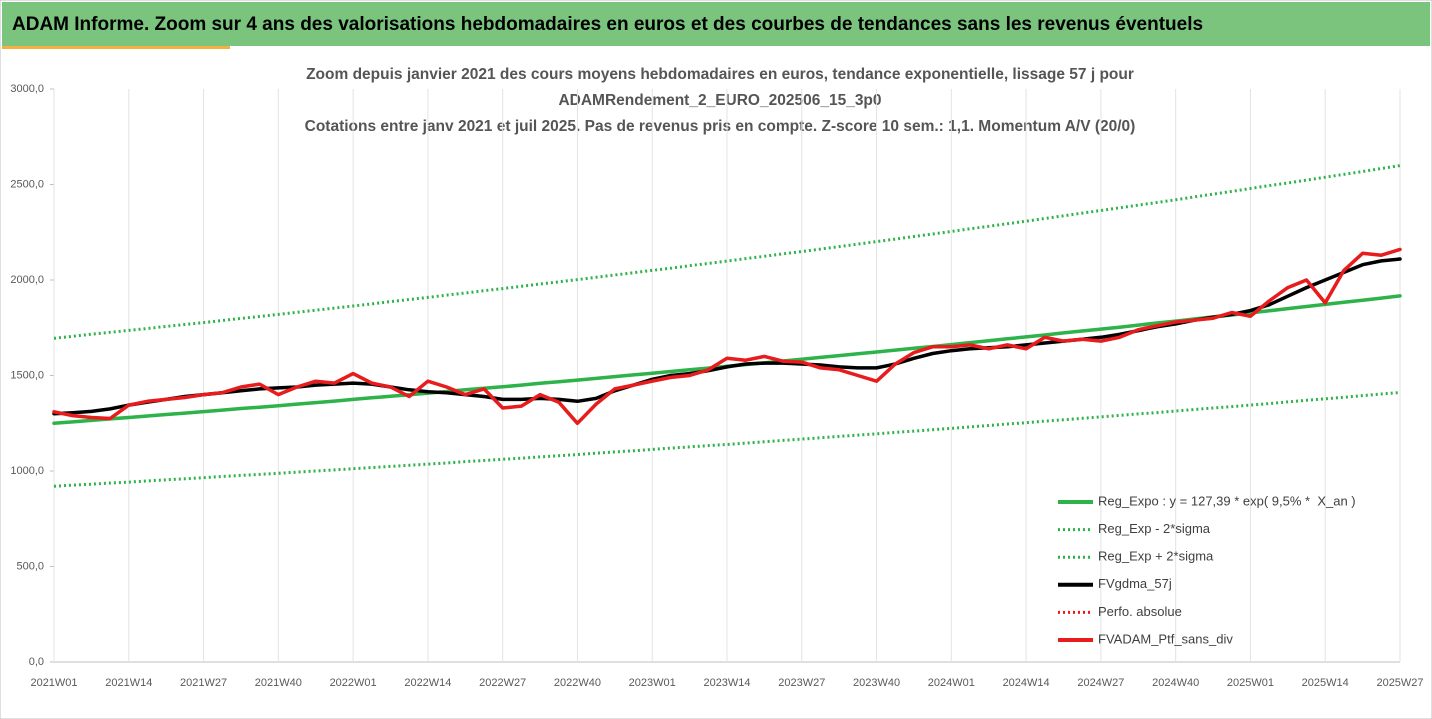 This screenshot has width=1432, height=719. What do you see at coordinates (203, 683) in the screenshot?
I see `x-tick-label: 2021W27` at bounding box center [203, 683].